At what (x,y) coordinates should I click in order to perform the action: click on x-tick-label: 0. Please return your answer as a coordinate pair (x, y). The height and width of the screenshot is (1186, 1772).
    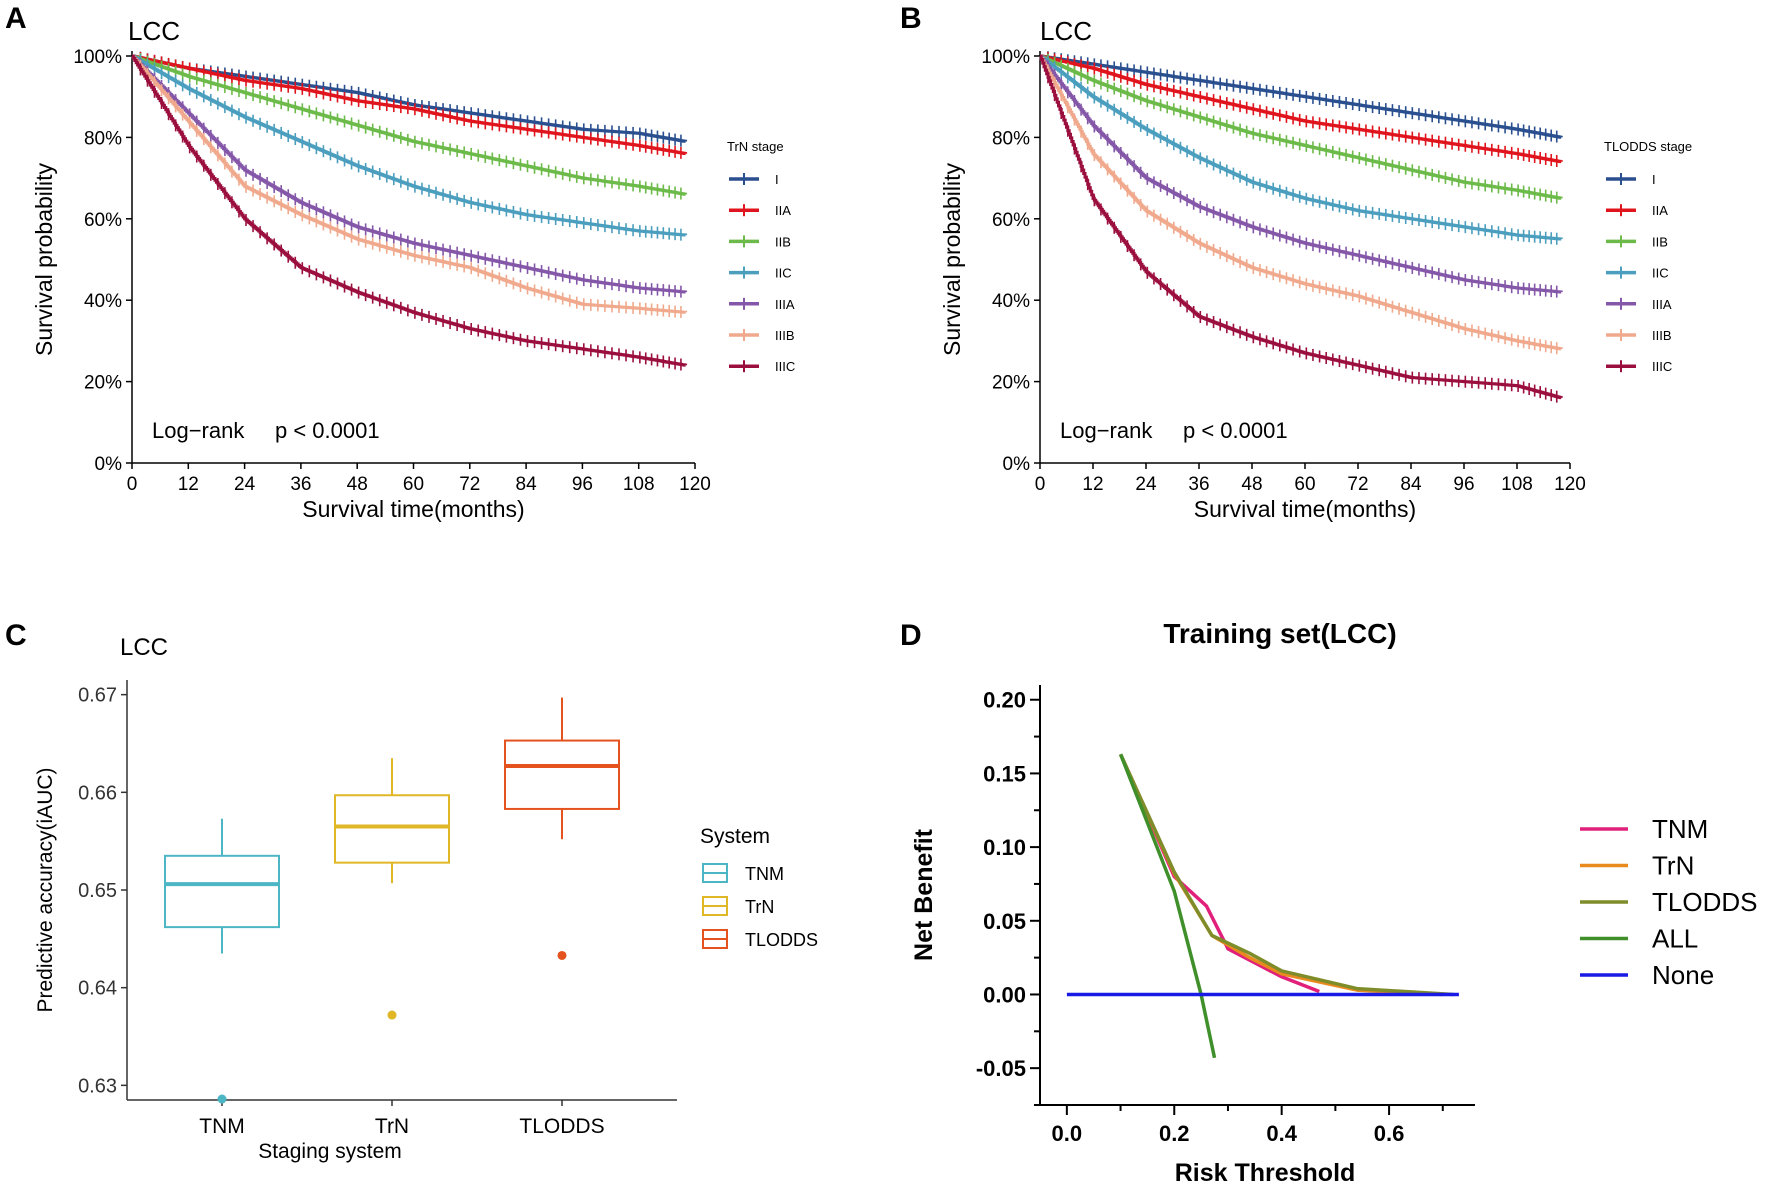
    Looking at the image, I should click on (132, 484).